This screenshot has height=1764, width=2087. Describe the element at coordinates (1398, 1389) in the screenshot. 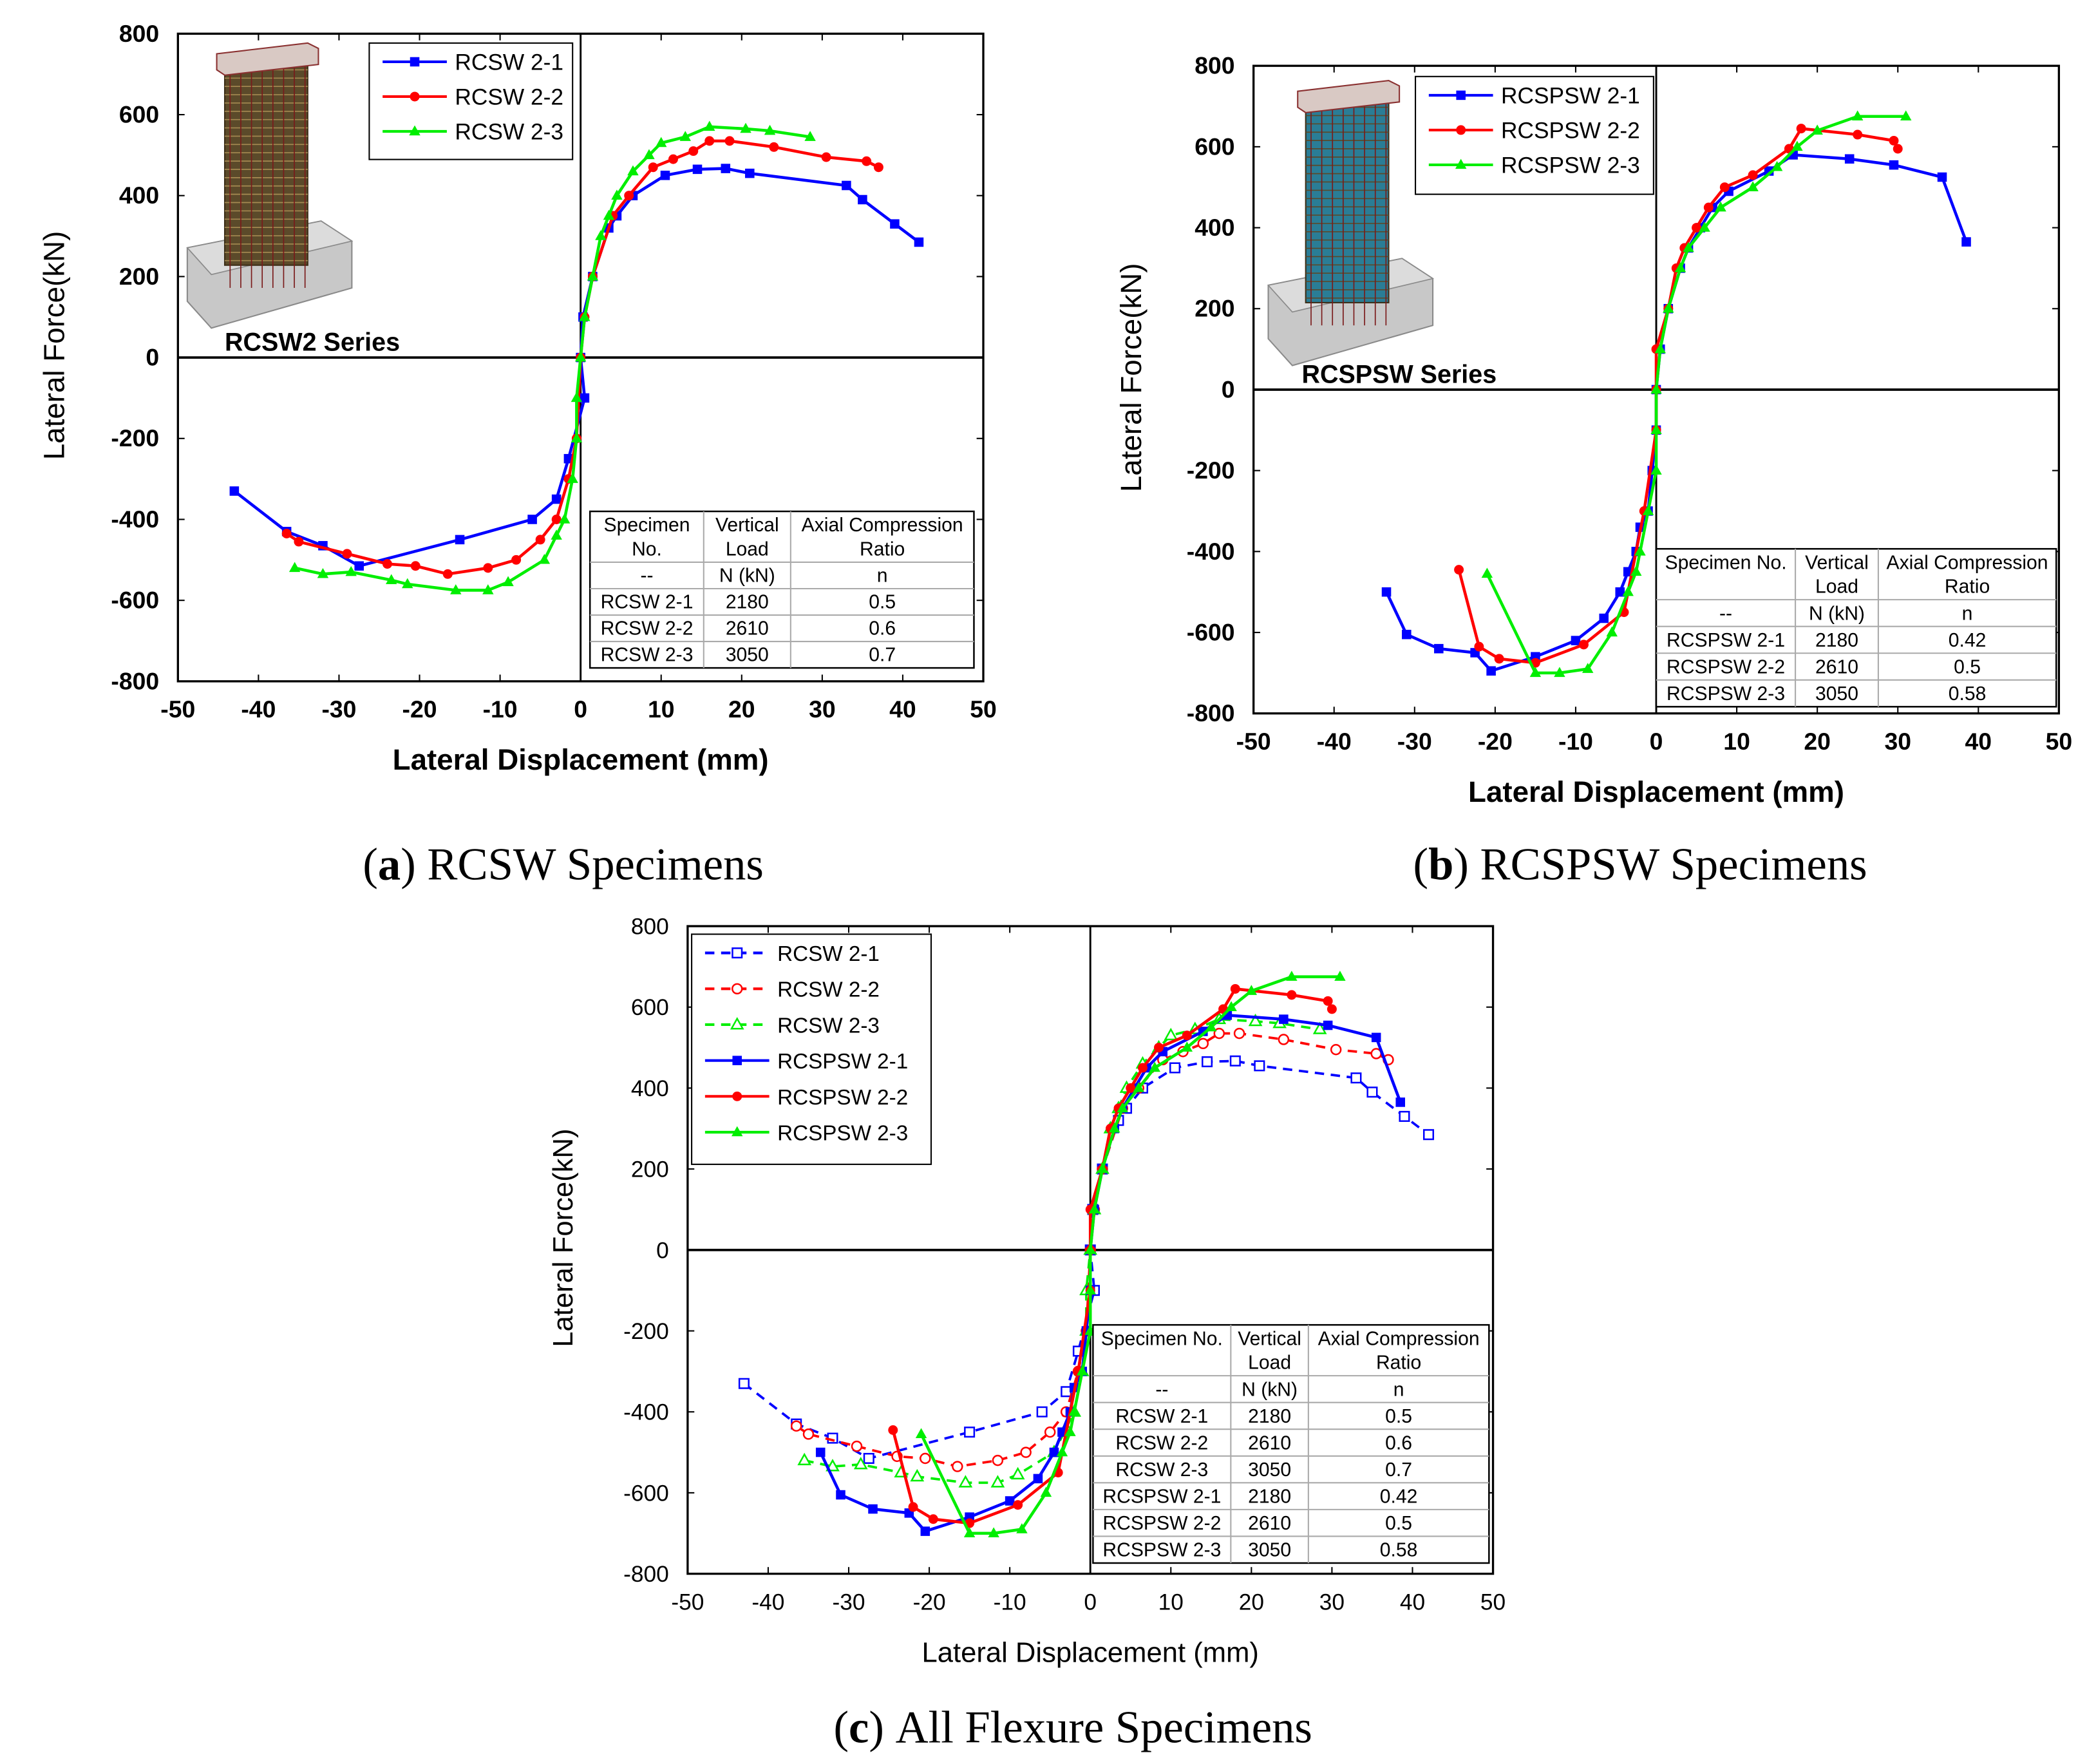

I see `table-unit: n` at that location.